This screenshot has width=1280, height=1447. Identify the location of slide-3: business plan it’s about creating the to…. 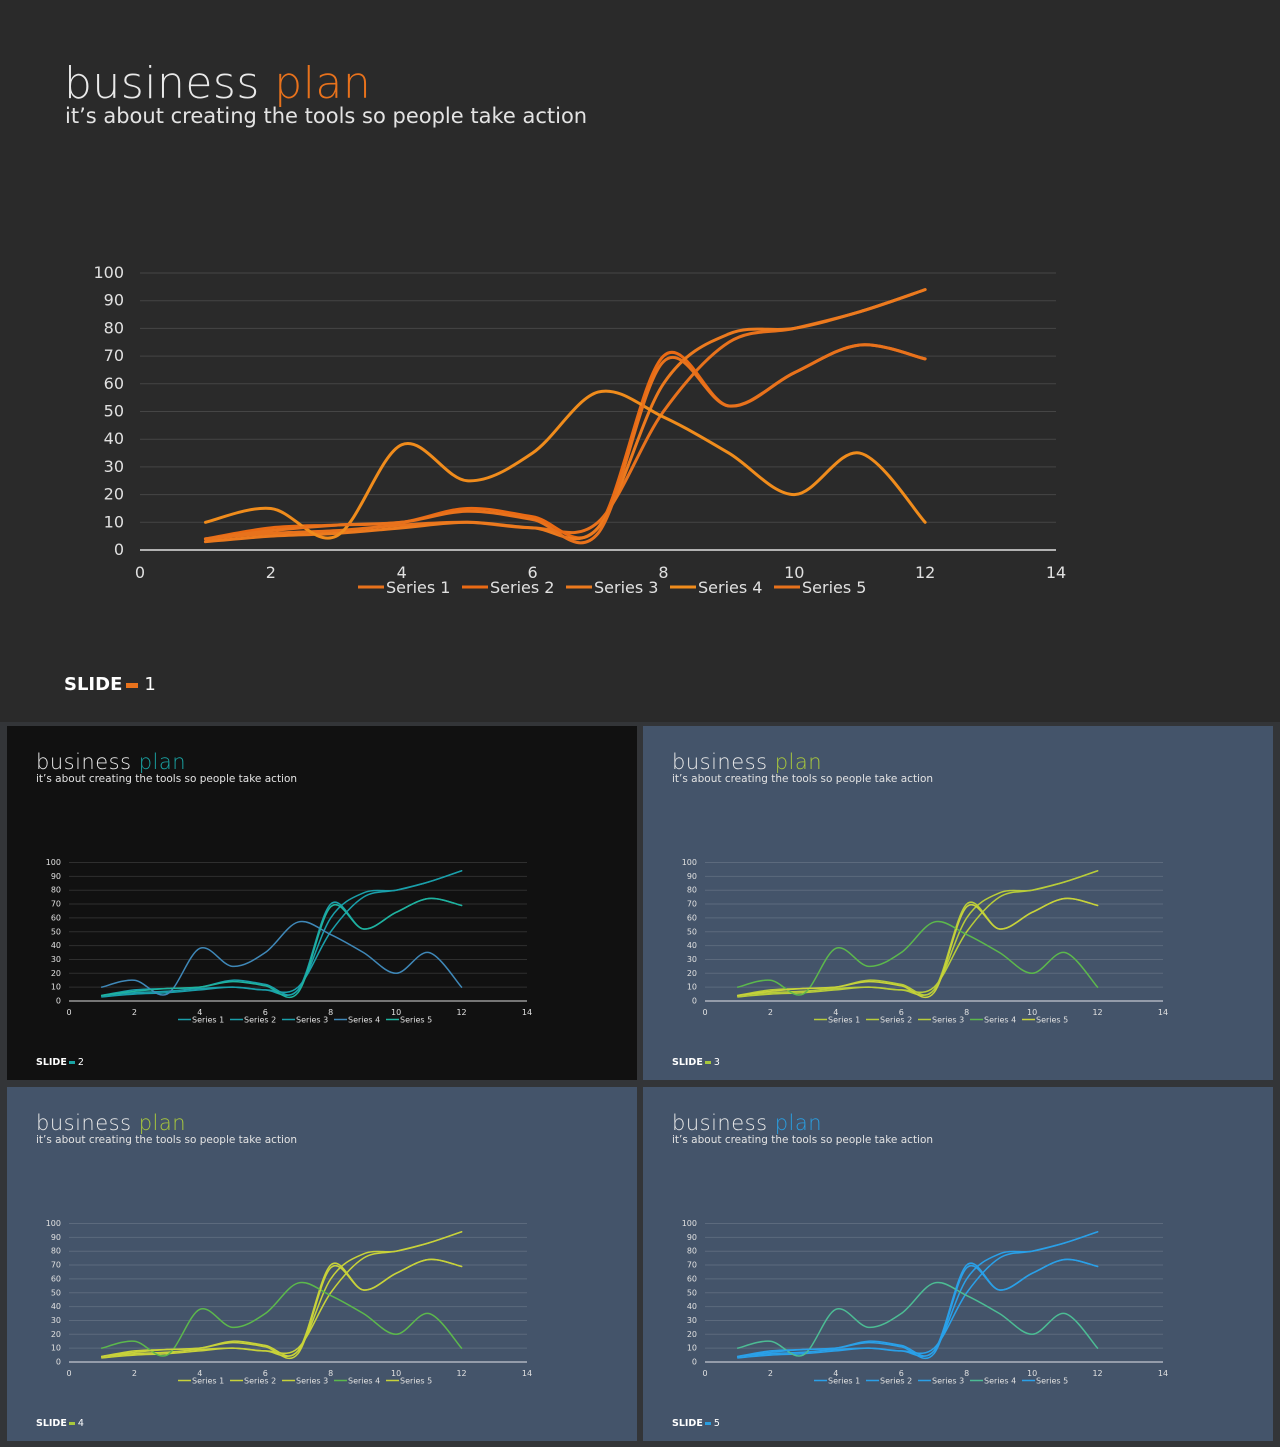
(958, 903).